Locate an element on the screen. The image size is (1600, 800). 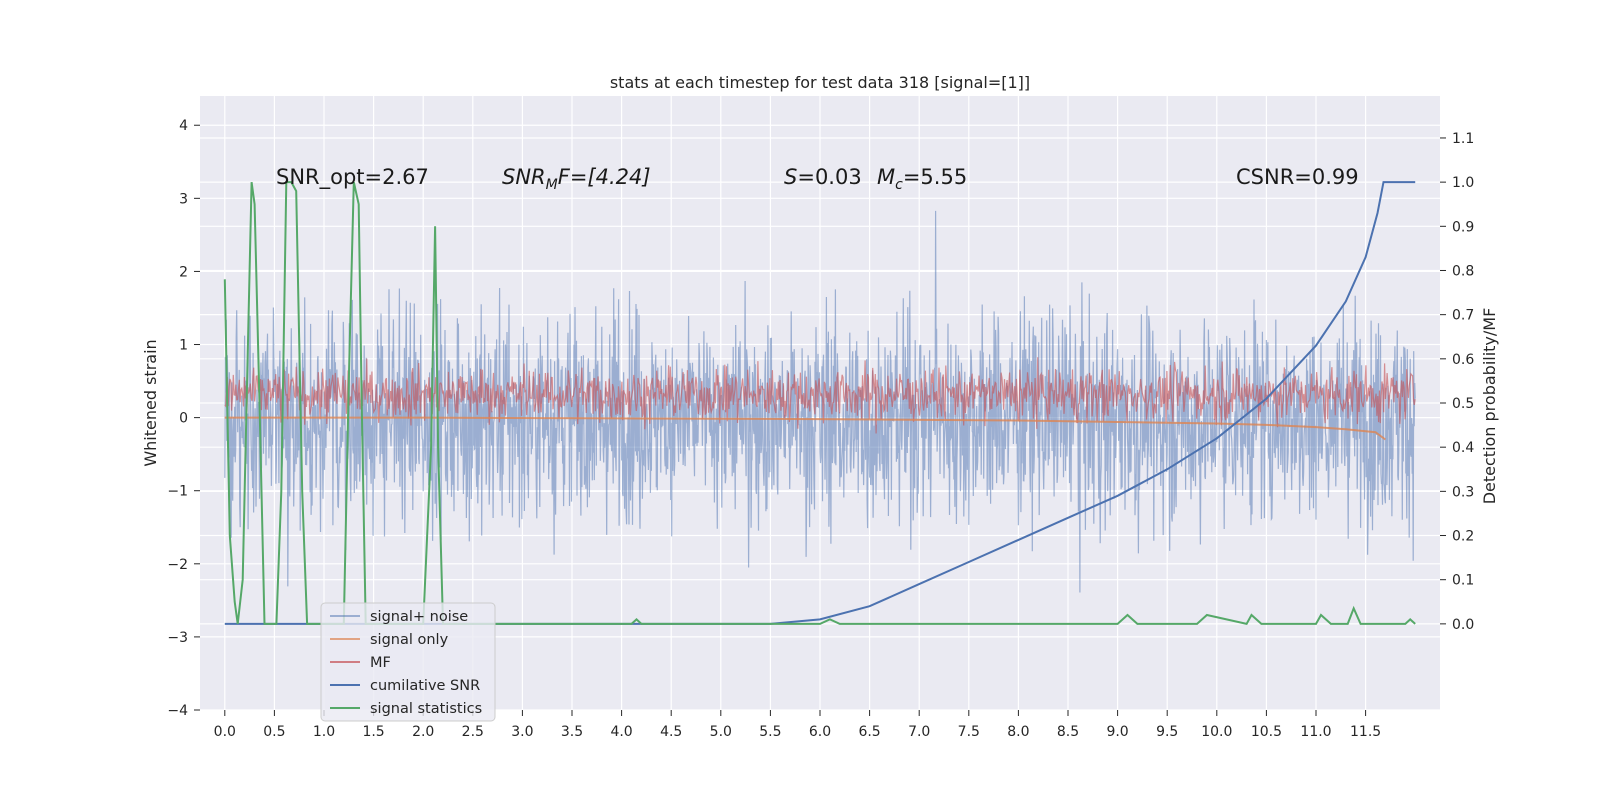
y-right-tick-label: 0.0 is located at coordinates (1463, 625).